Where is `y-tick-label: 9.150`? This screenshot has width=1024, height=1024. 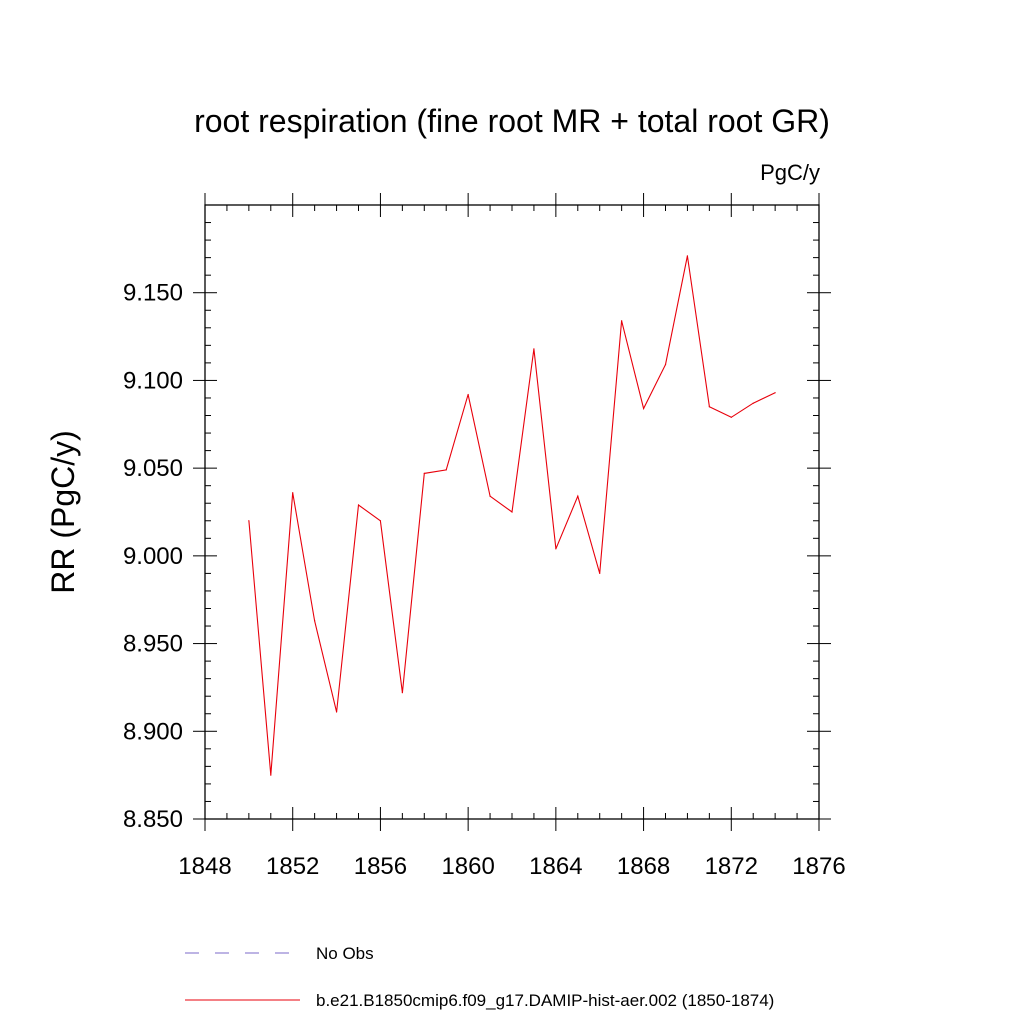
y-tick-label: 9.150 is located at coordinates (153, 293).